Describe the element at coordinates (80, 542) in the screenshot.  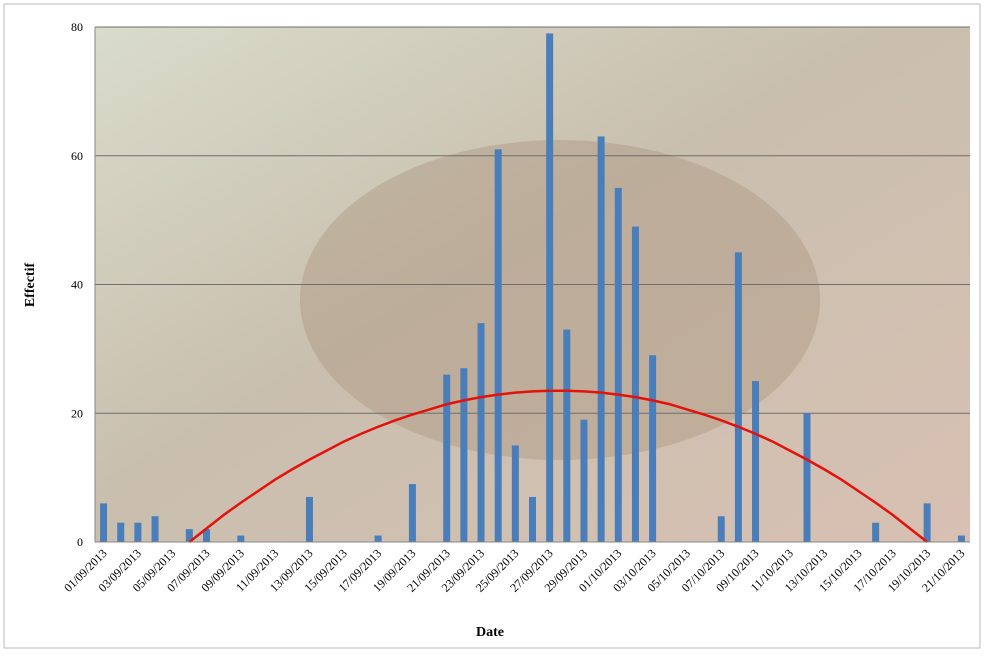
I see `y-tick-label: 0` at that location.